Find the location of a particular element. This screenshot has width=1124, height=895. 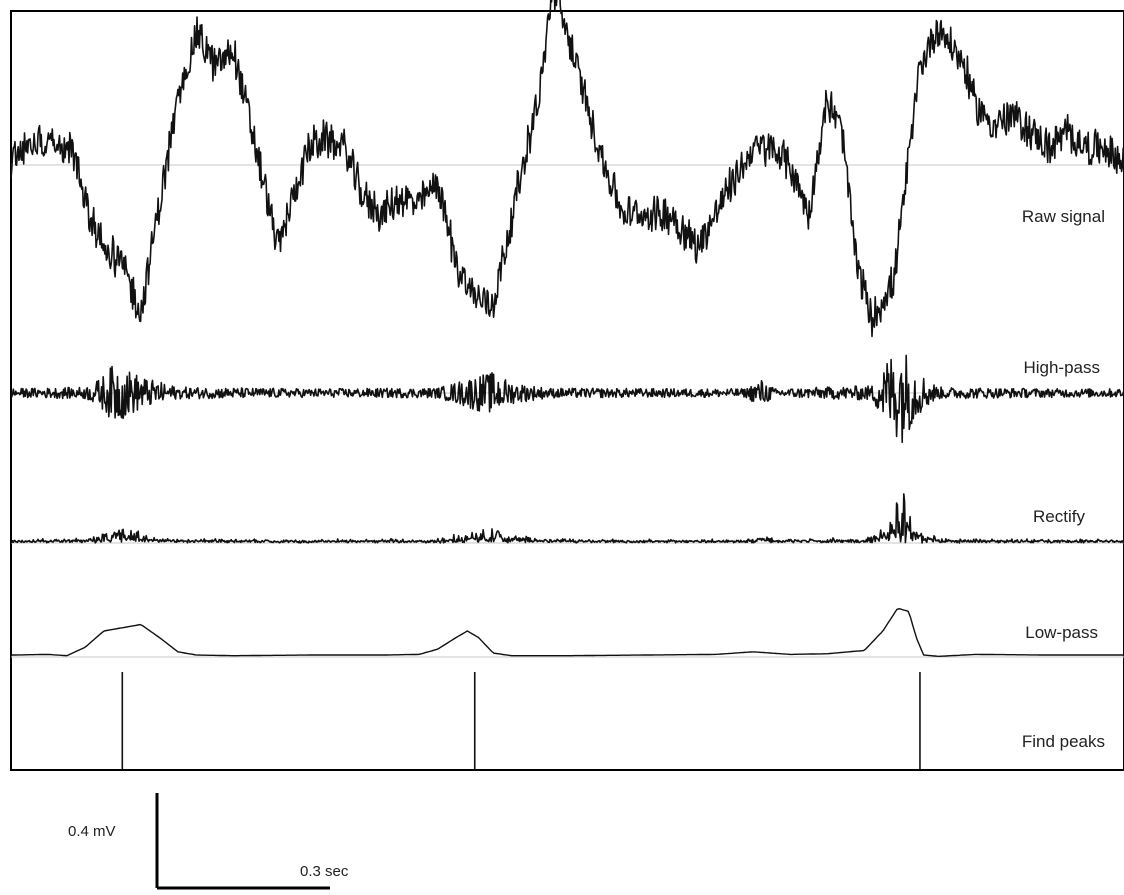

rectify-trace is located at coordinates (567, 518).